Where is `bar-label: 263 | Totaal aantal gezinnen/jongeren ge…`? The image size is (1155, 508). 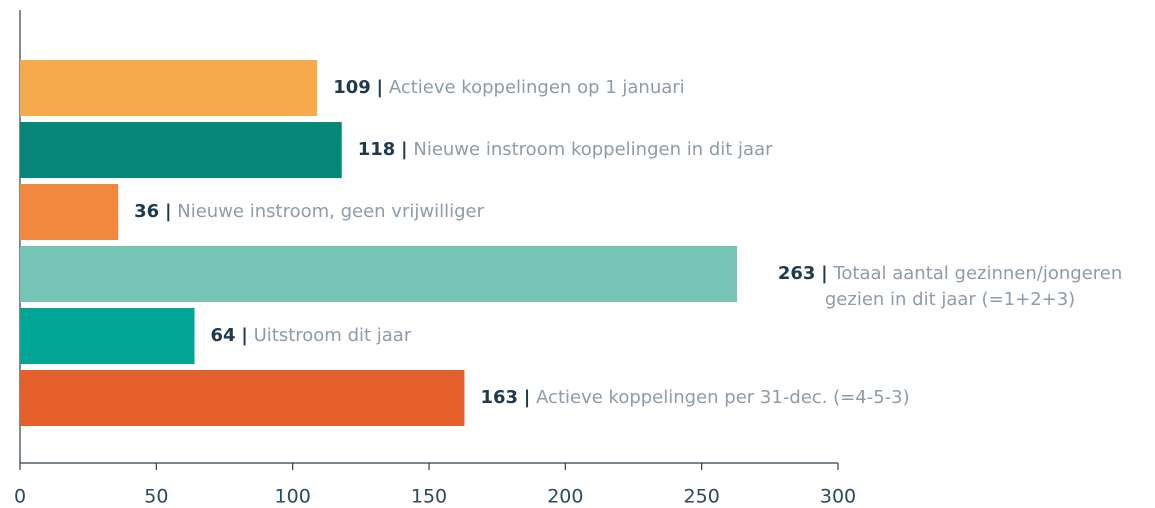 bar-label: 263 | Totaal aantal gezinnen/jongeren ge… is located at coordinates (950, 287).